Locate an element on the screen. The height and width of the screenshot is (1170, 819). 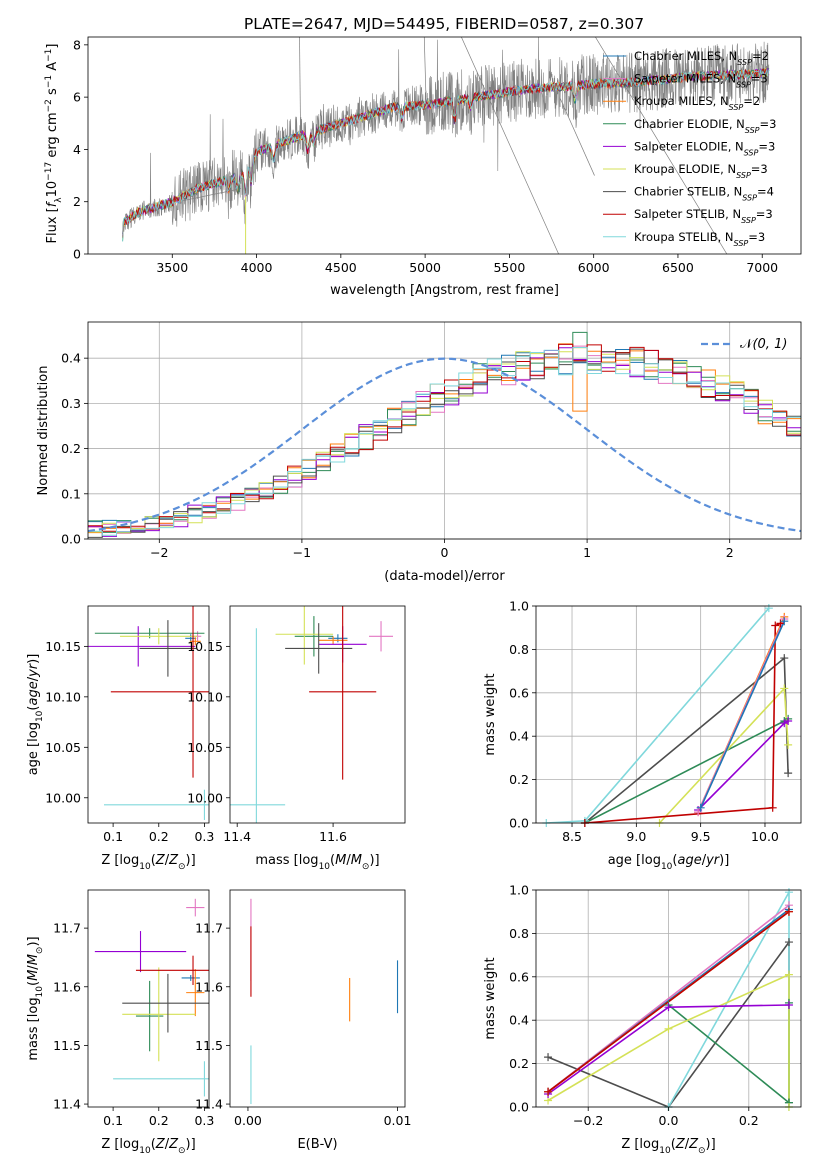
x-tick-label: 0.2 is located at coordinates (749, 1120).